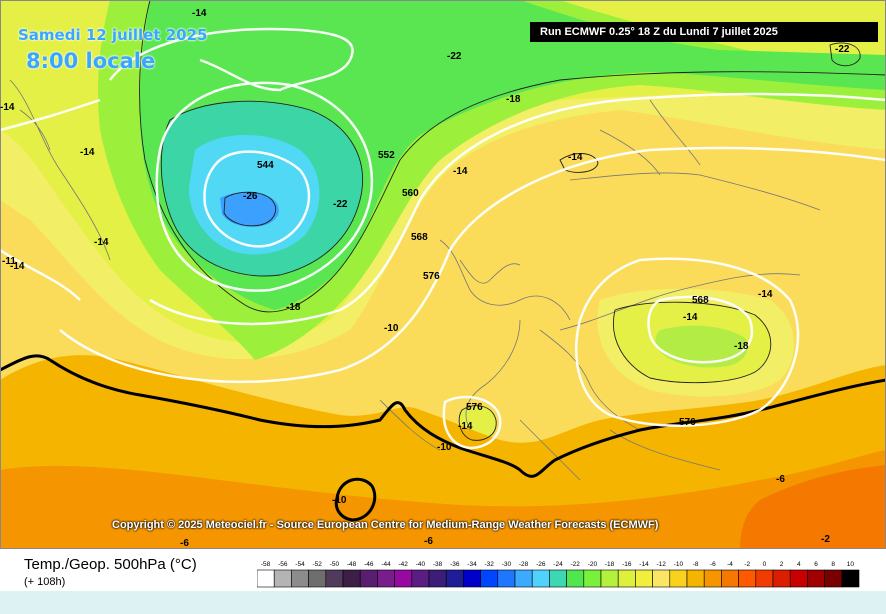 The width and height of the screenshot is (886, 614). Describe the element at coordinates (661, 564) in the screenshot. I see `legend-tick-label: -12` at that location.